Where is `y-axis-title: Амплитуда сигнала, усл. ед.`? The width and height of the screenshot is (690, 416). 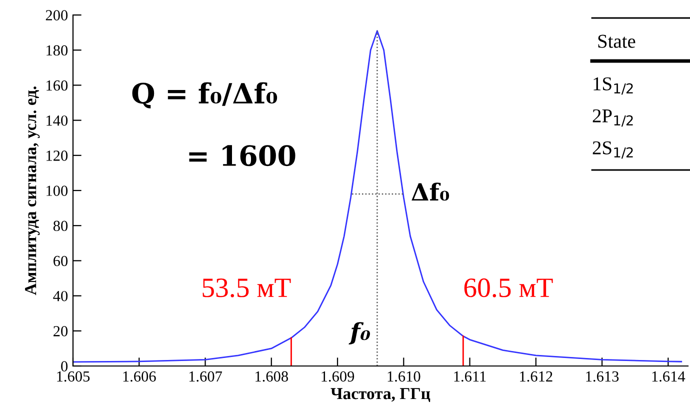
y-axis-title: Амплитуда сигнала, усл. ед. is located at coordinates (32, 191).